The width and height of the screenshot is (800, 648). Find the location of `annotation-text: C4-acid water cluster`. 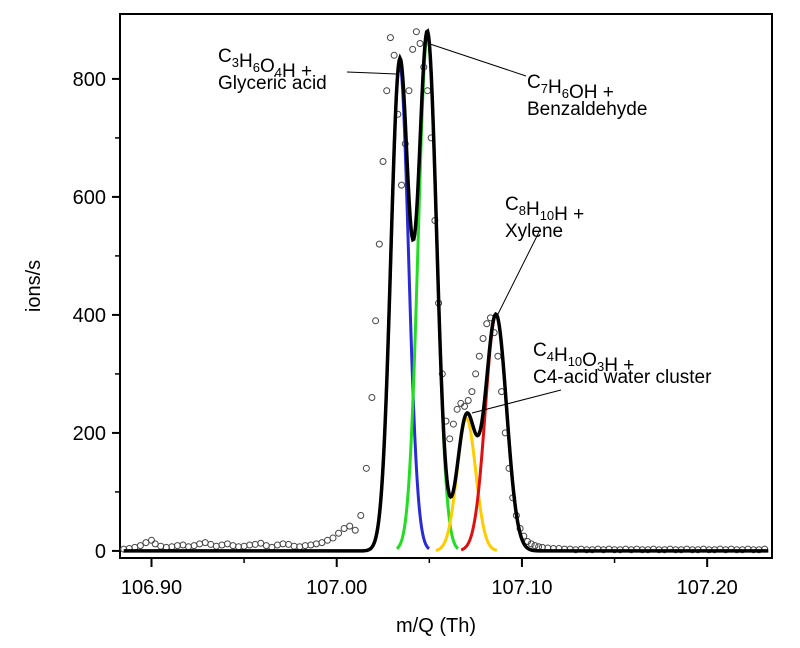

annotation-text: C4-acid water cluster is located at coordinates (622, 377).